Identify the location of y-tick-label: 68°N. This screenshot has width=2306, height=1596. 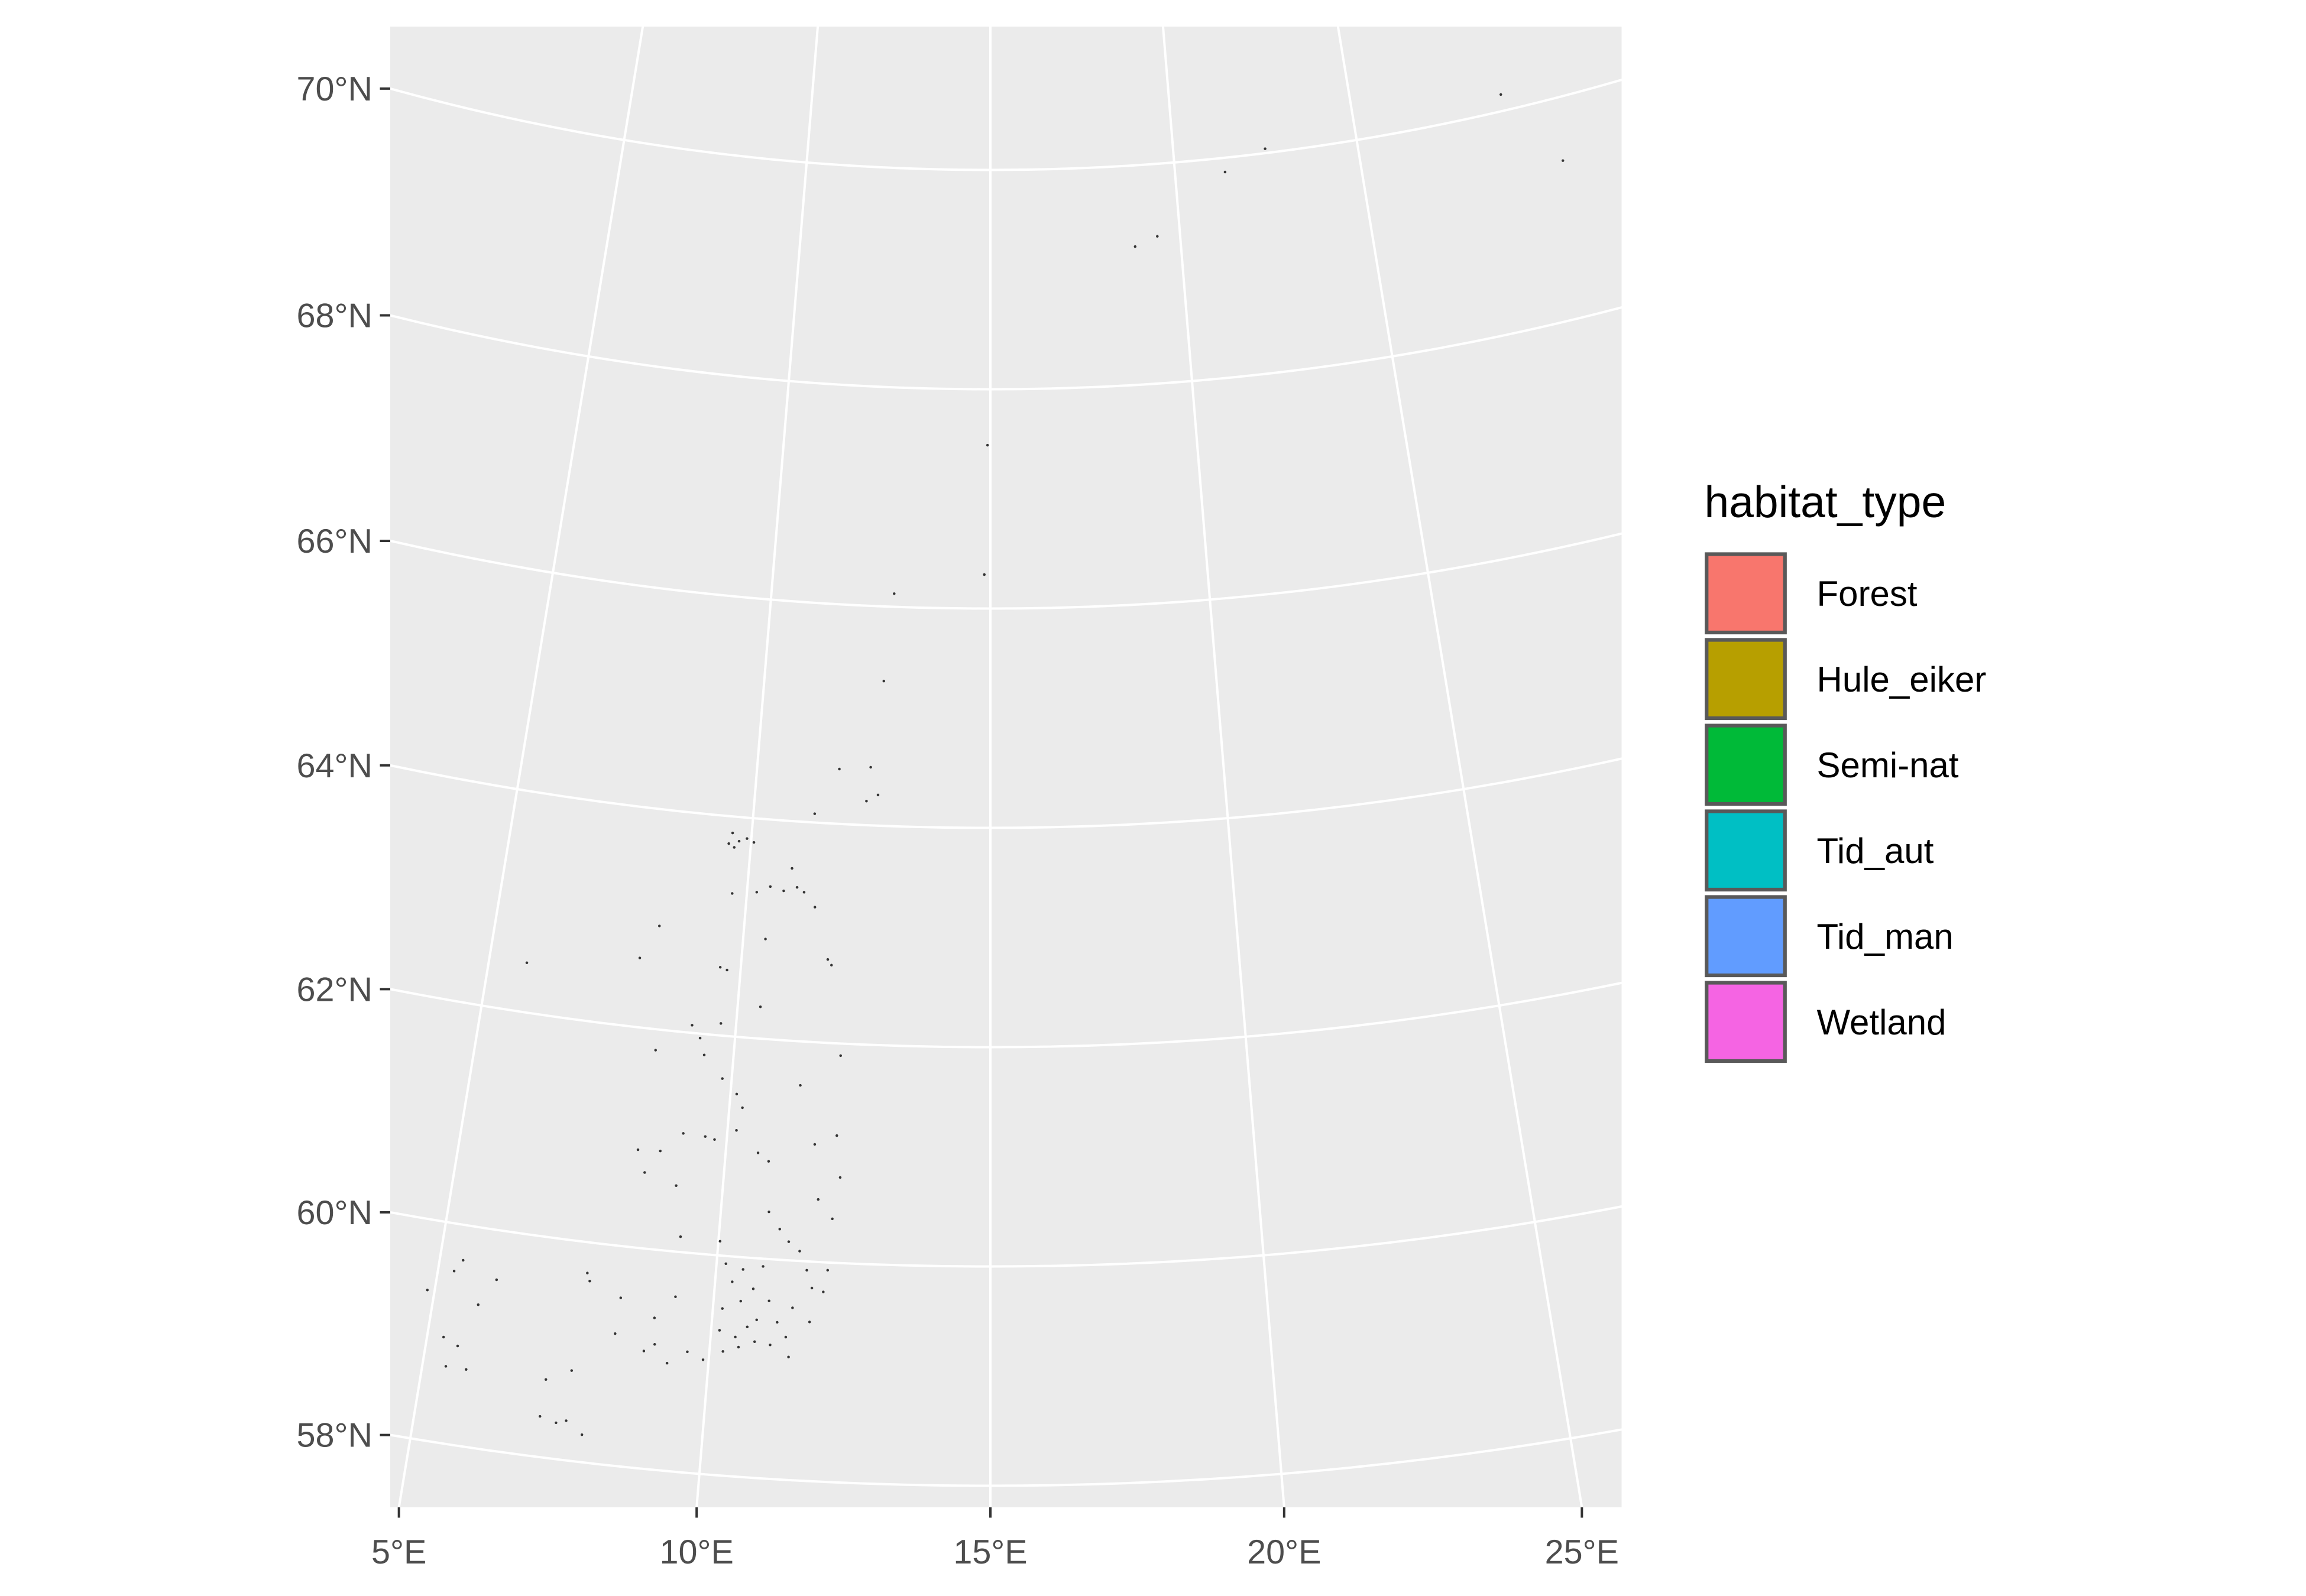
(335, 316).